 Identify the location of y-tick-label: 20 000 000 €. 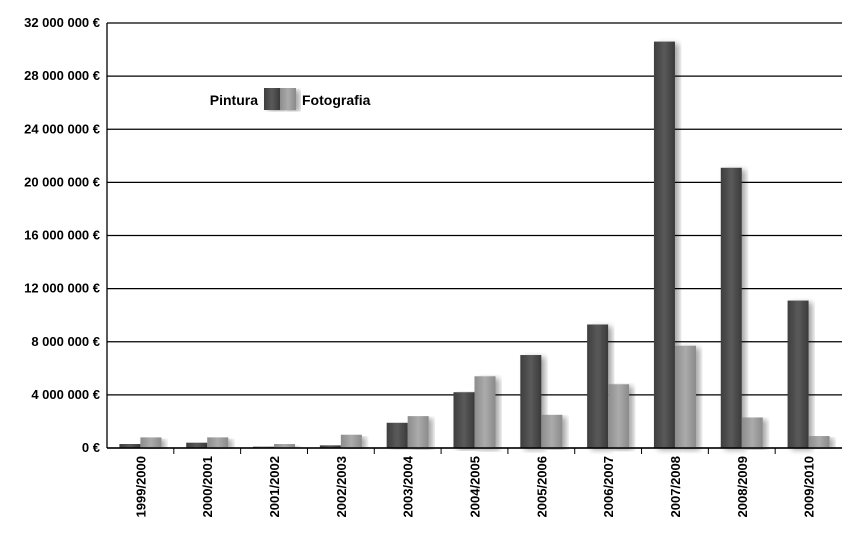
(62, 181).